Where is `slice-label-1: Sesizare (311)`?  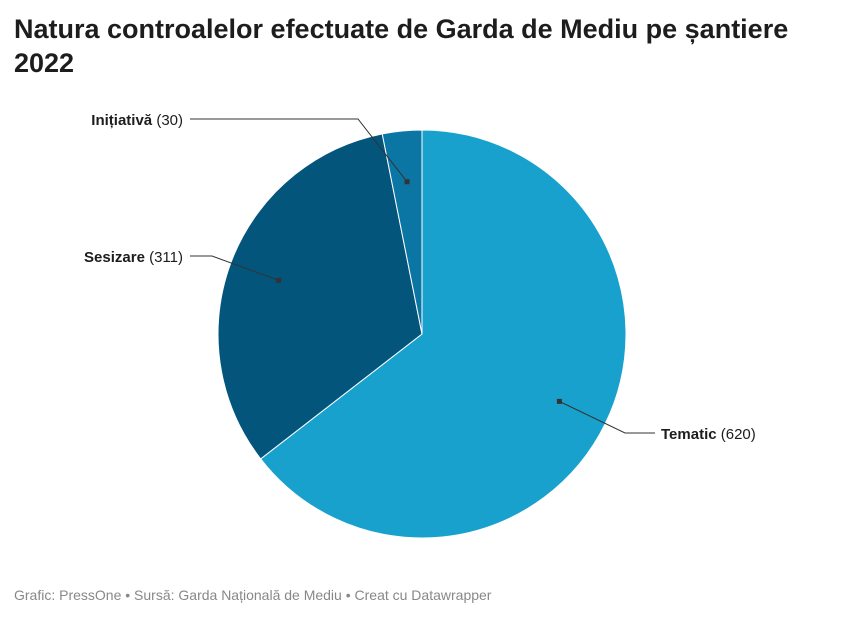
slice-label-1: Sesizare (311) is located at coordinates (133, 257).